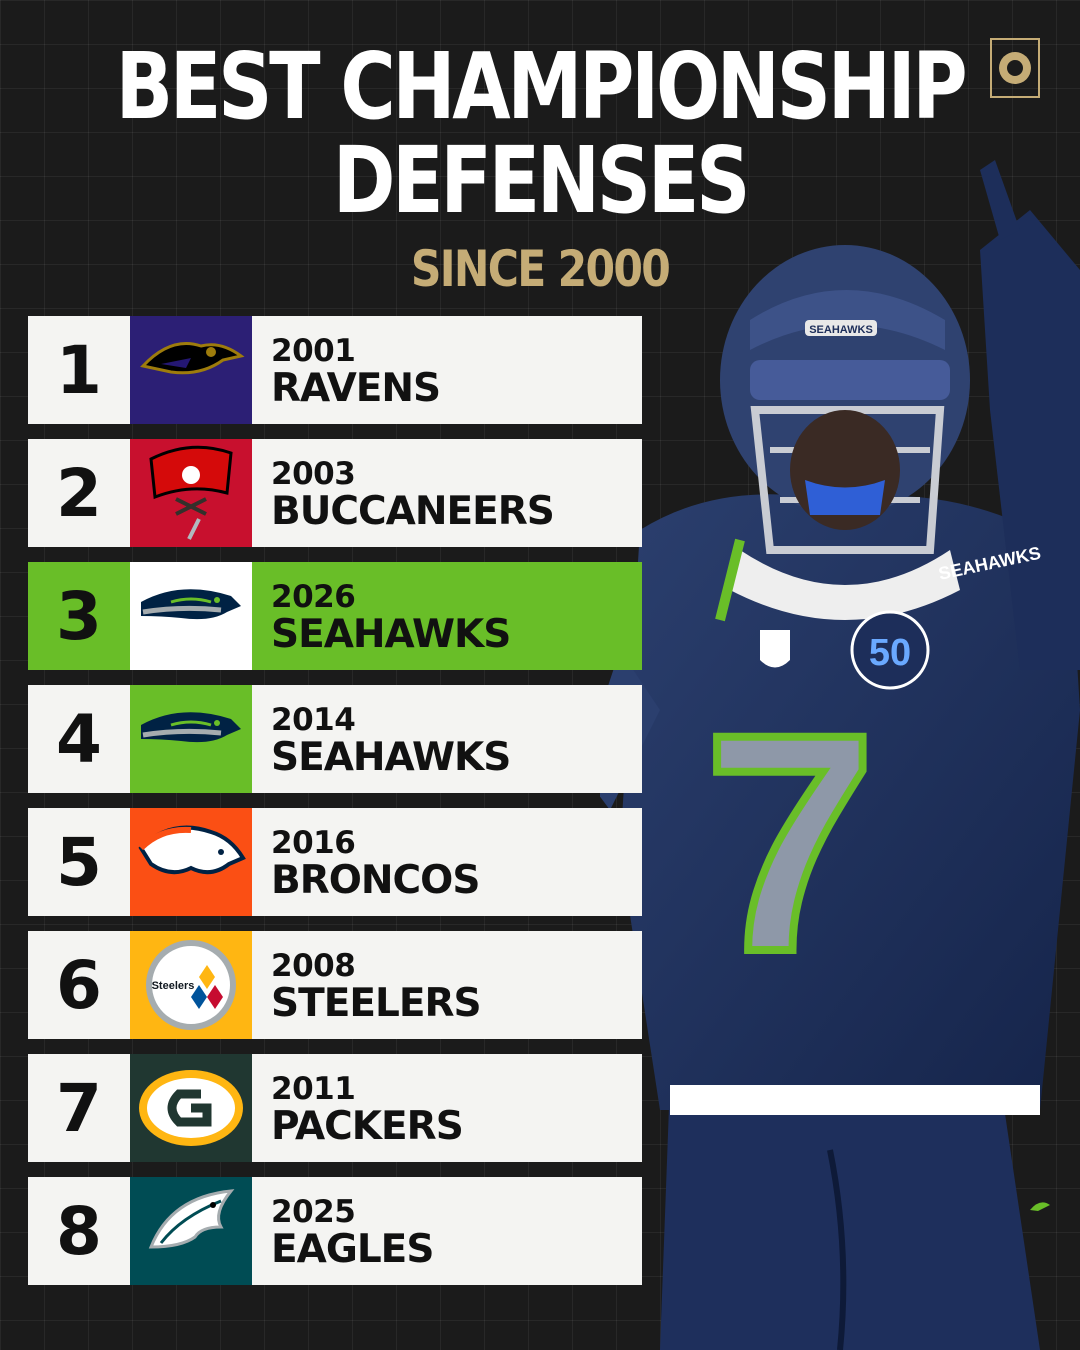 The width and height of the screenshot is (1080, 1350). Describe the element at coordinates (79, 862) in the screenshot. I see `rank-number: 5` at that location.